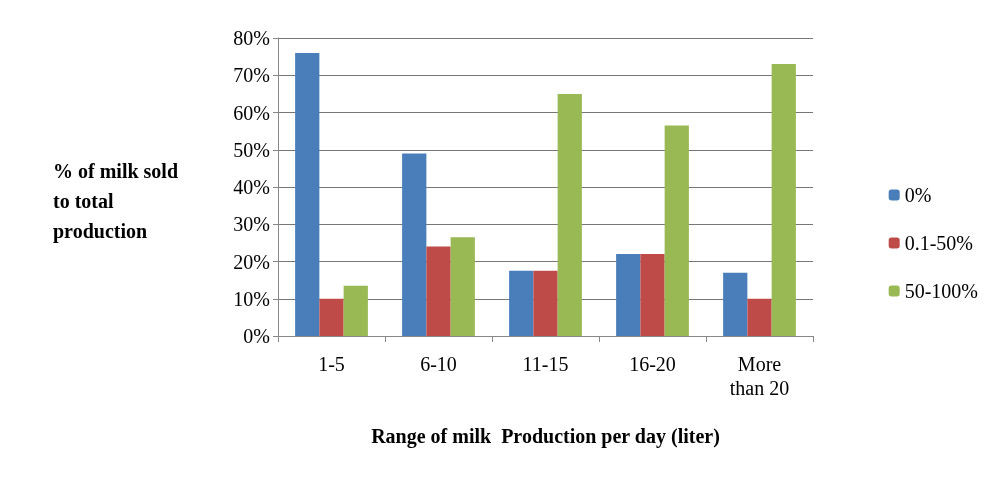 This screenshot has height=490, width=1001. Describe the element at coordinates (545, 364) in the screenshot. I see `x-tick-label: 11-15` at that location.